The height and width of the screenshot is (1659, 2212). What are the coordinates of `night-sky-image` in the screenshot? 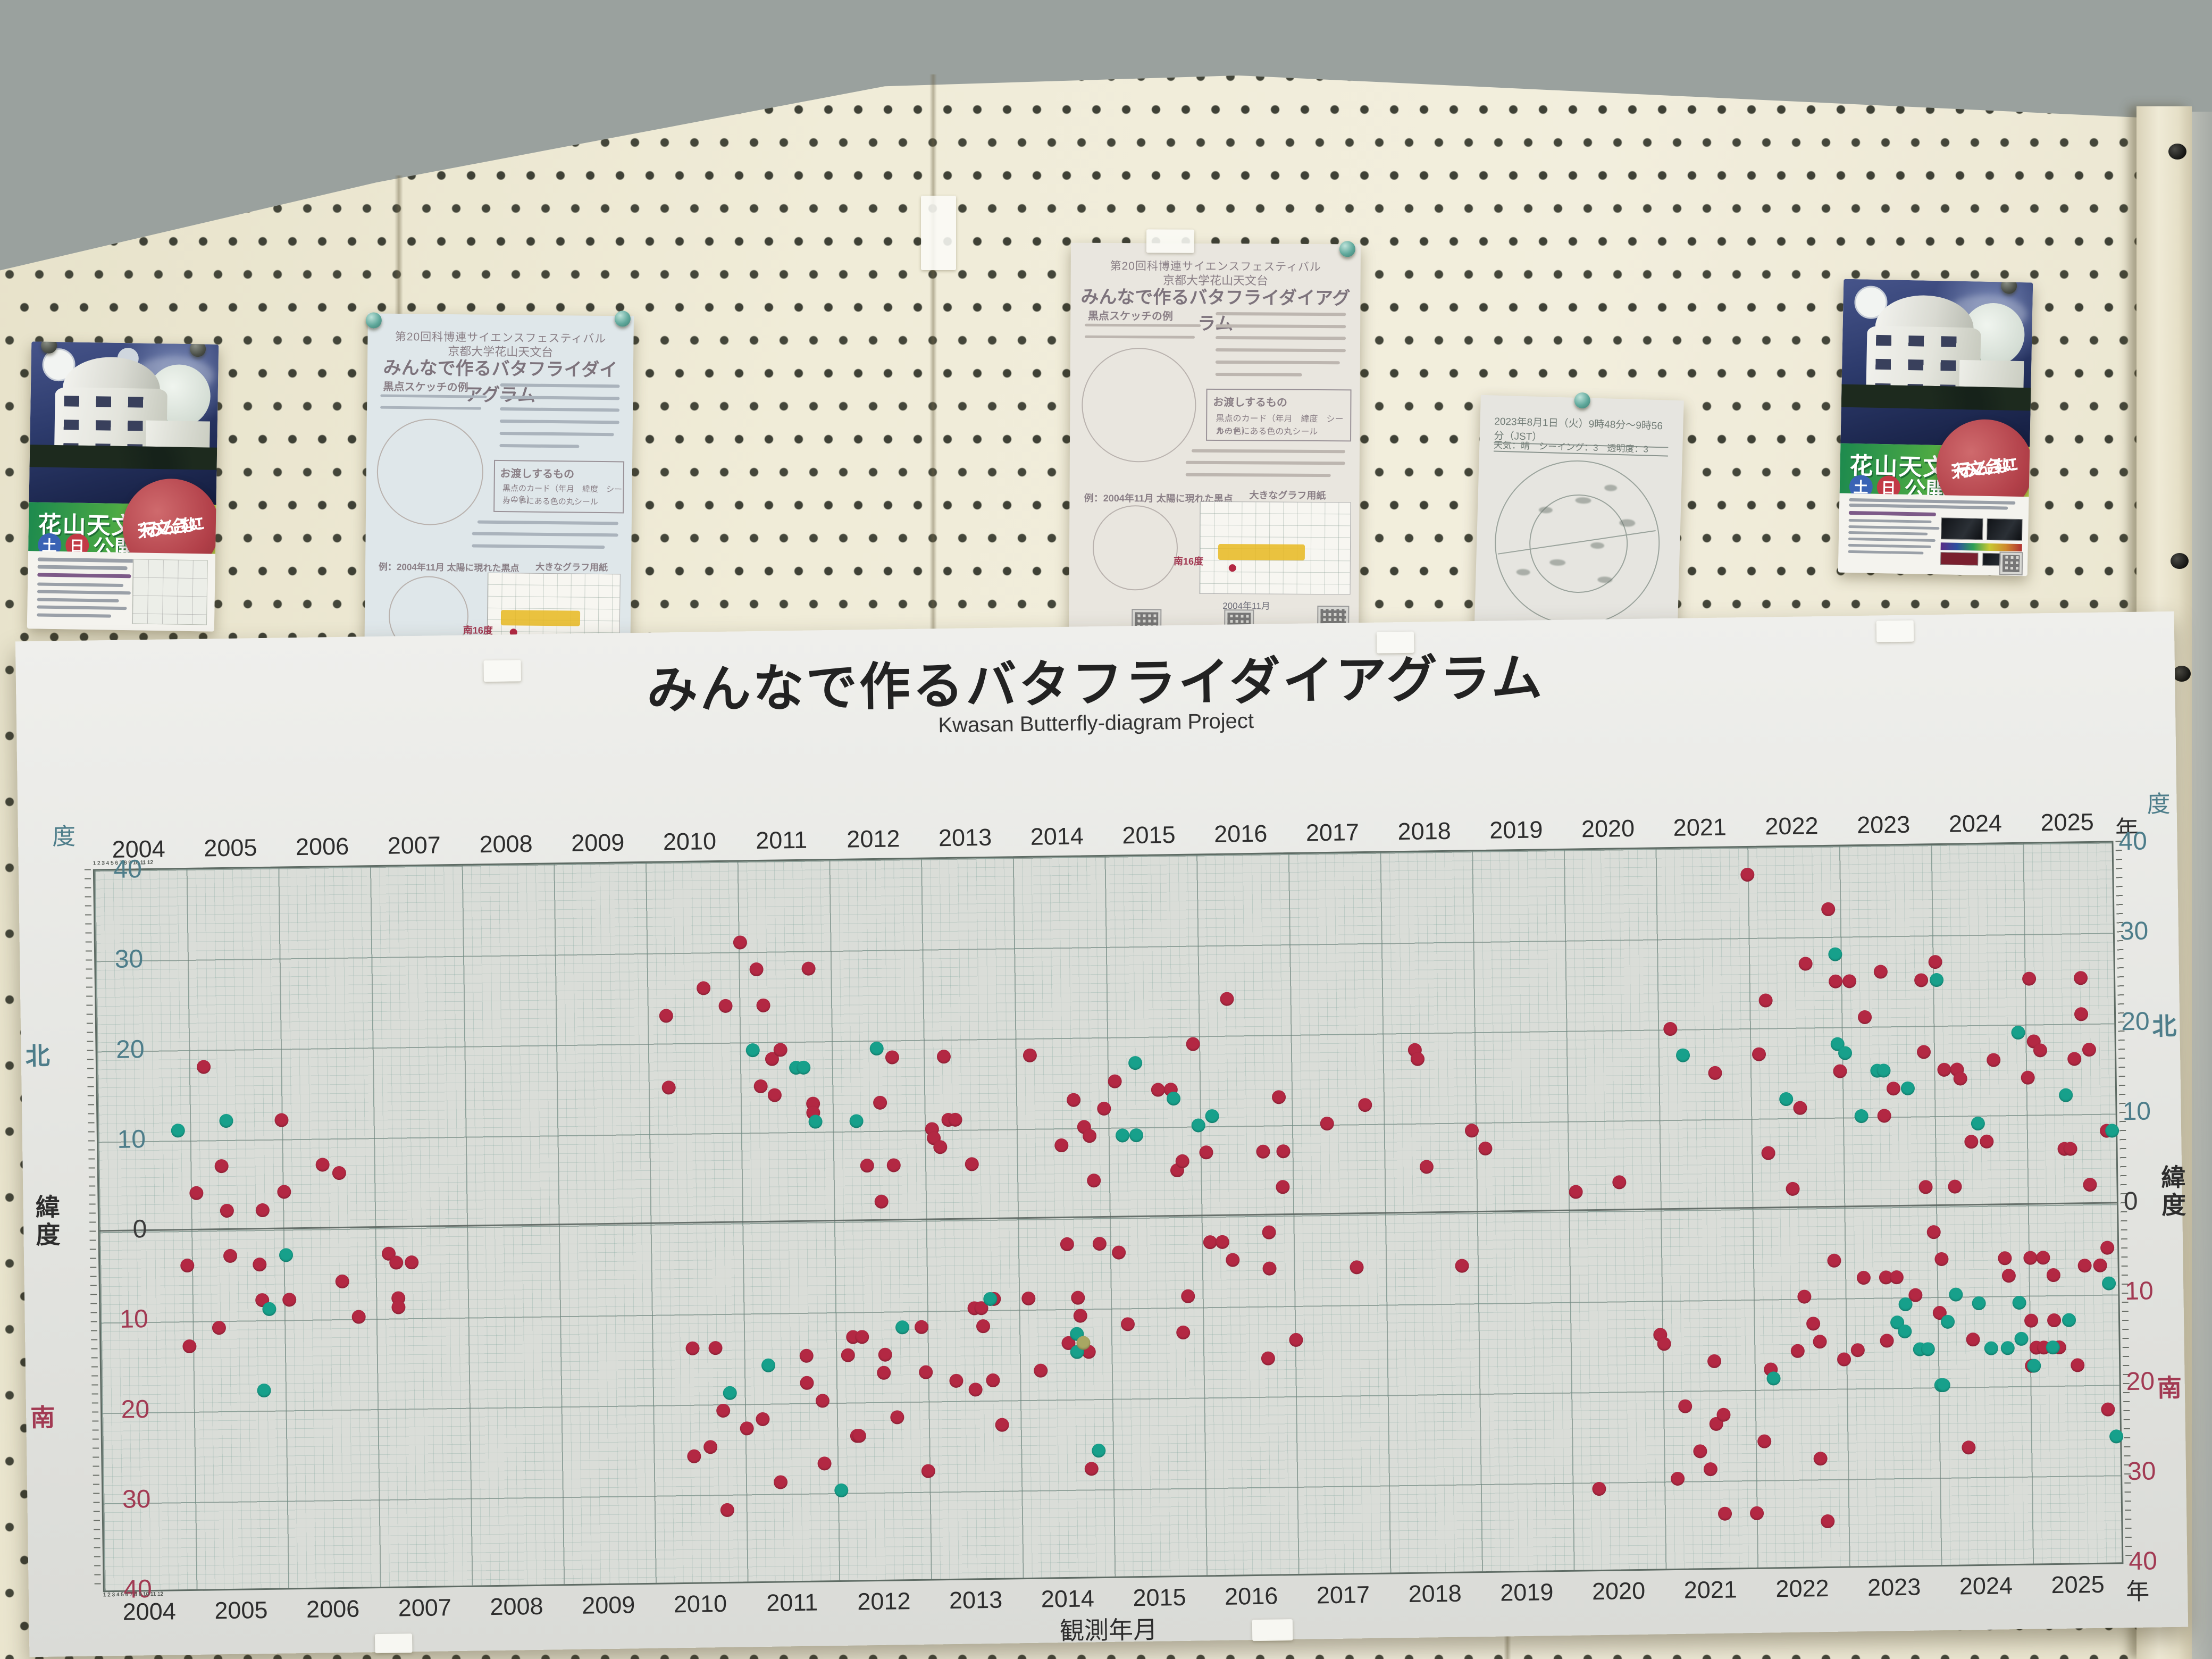 It's located at (1936, 363).